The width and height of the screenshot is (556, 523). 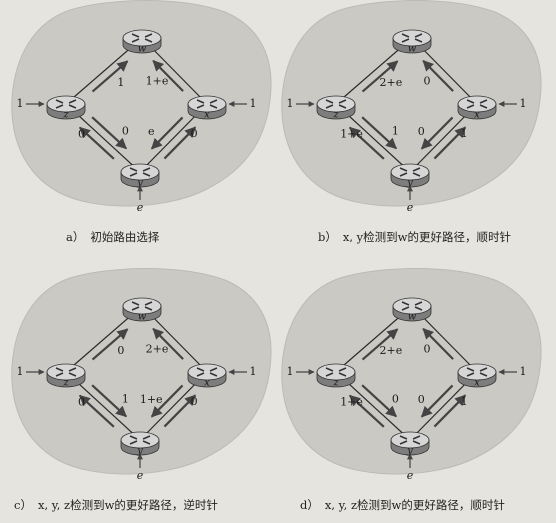 I want to click on caption-d: d） x, y, z检测到w的更好路径，顺时针, so click(x=402, y=505).